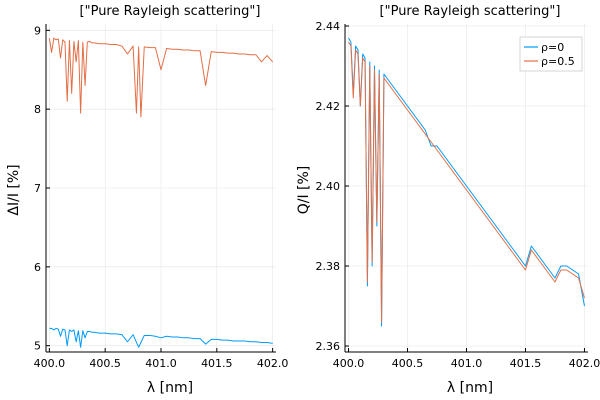 The height and width of the screenshot is (400, 600). What do you see at coordinates (328, 346) in the screenshot?
I see `y-tick-label: 2.36` at bounding box center [328, 346].